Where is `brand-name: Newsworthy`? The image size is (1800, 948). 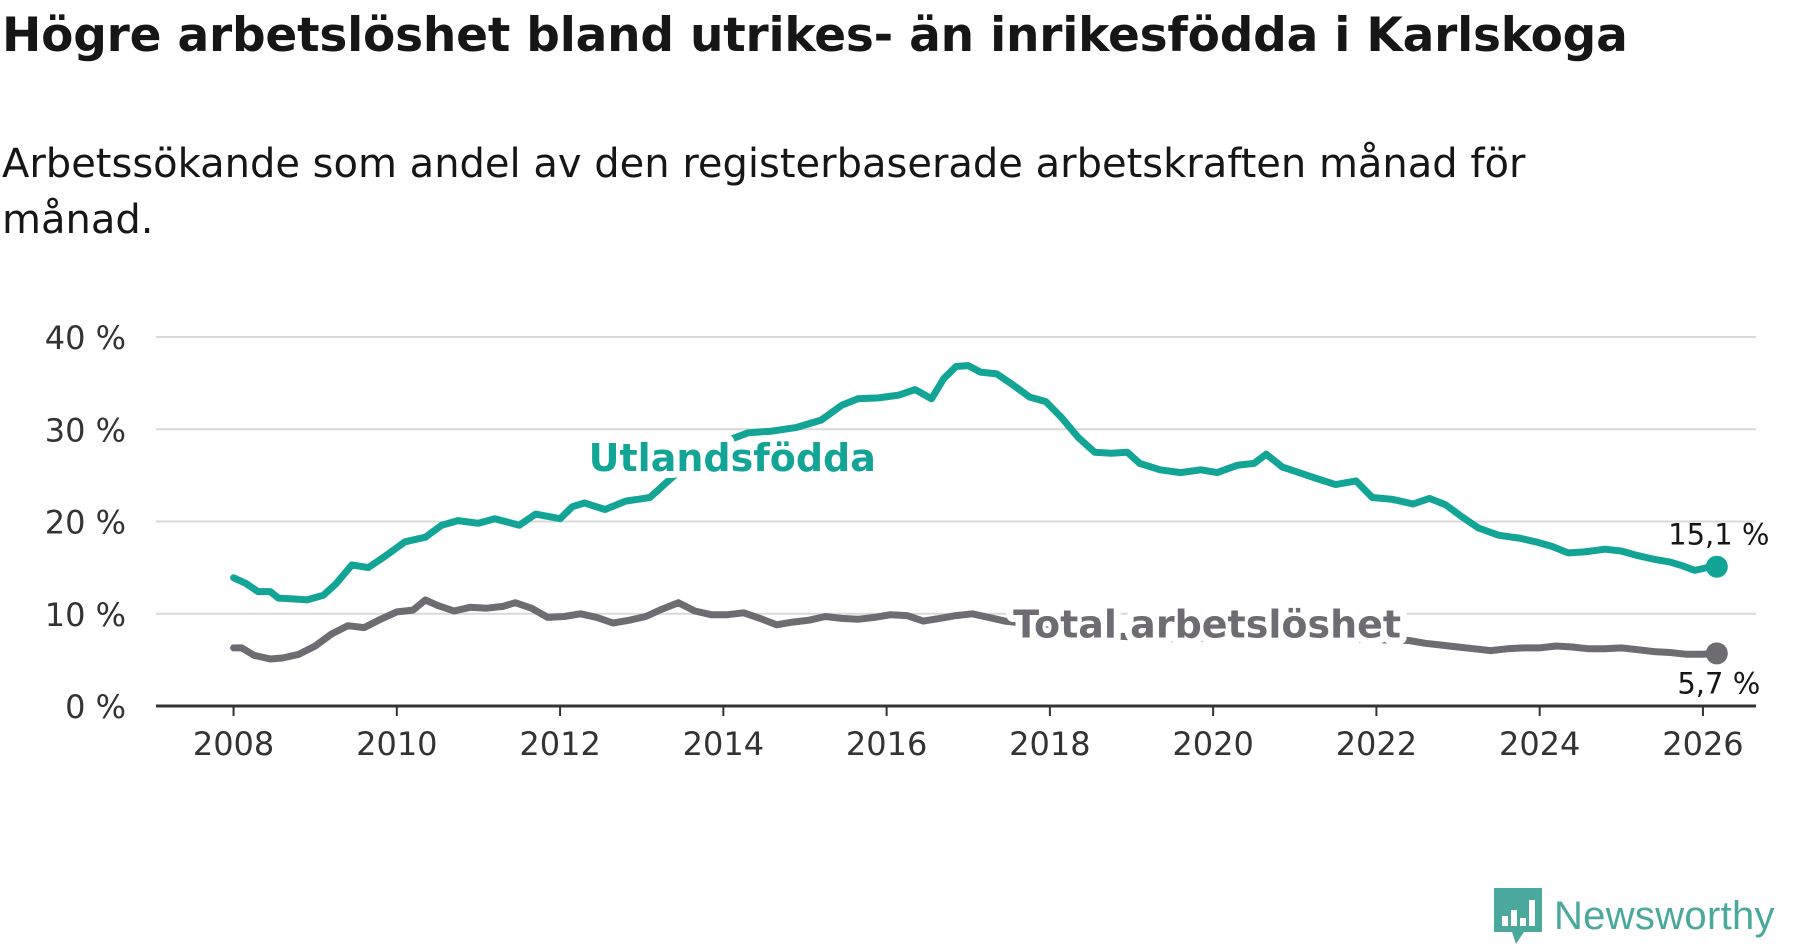
brand-name: Newsworthy is located at coordinates (1664, 915).